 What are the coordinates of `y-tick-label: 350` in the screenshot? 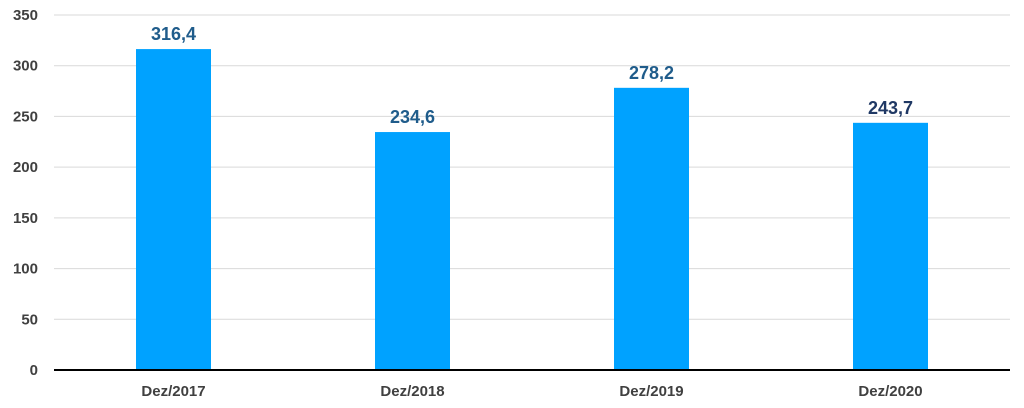 It's located at (25, 15).